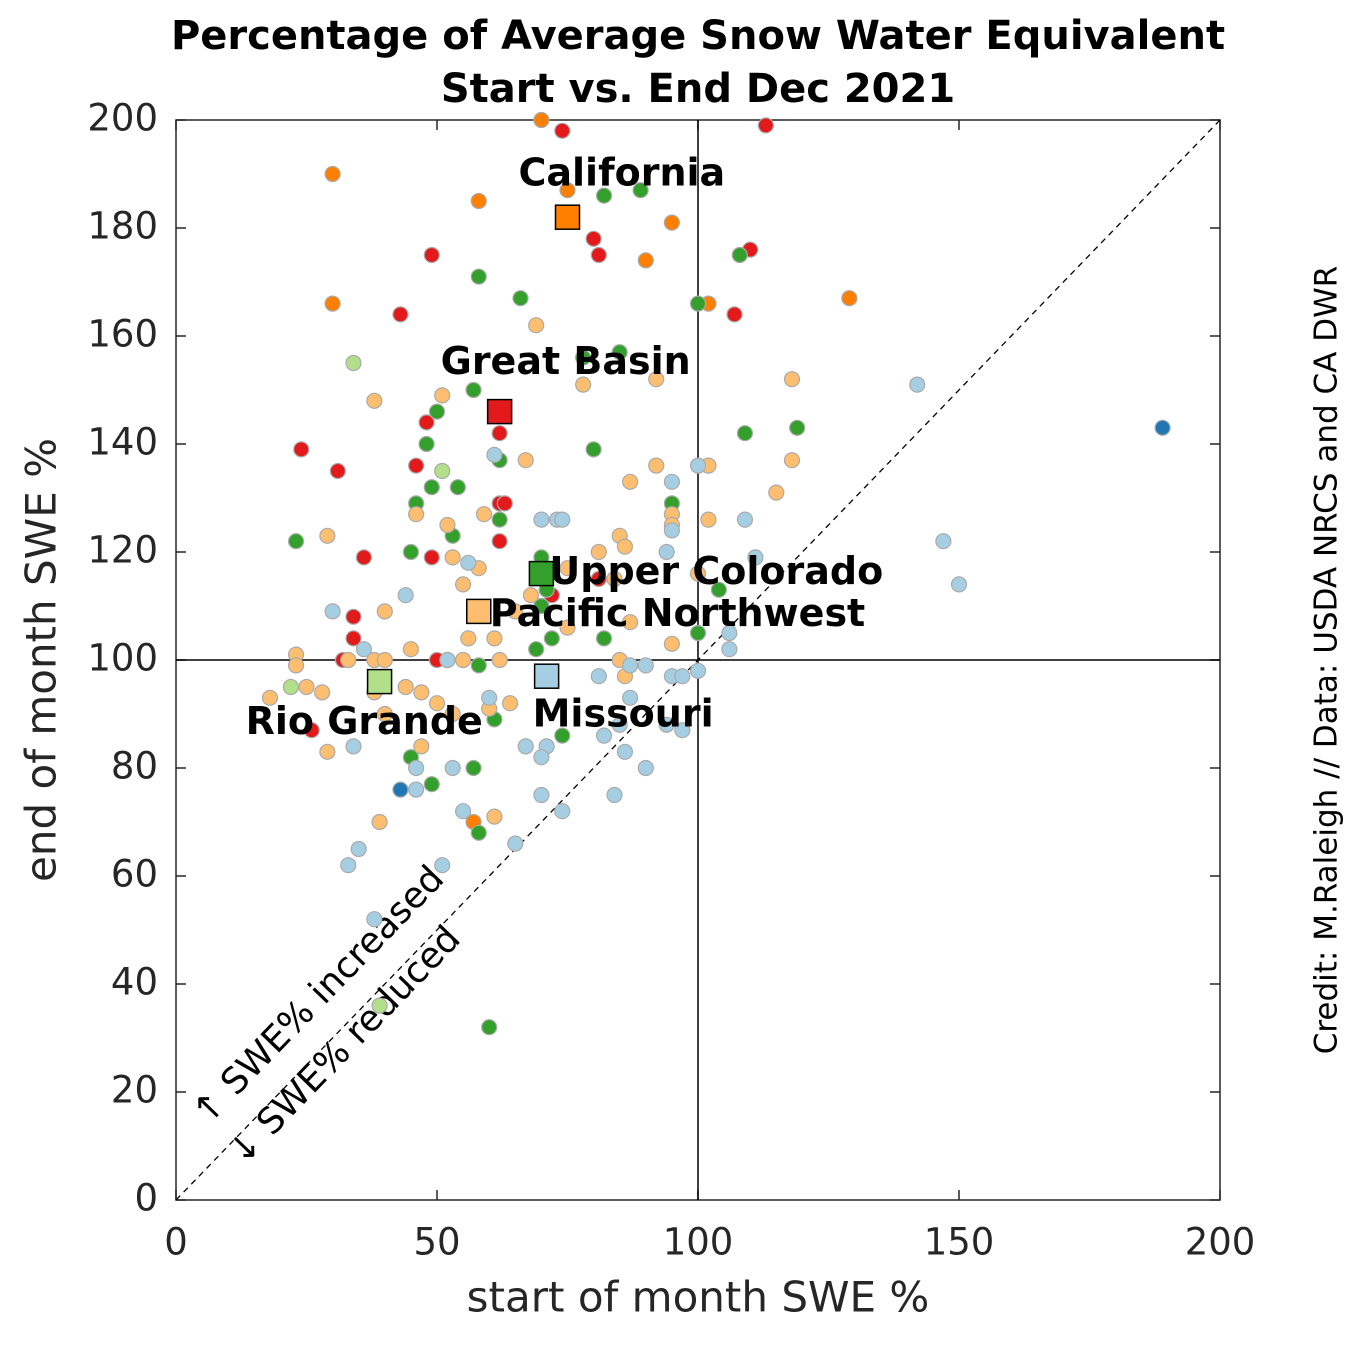 The image size is (1350, 1350). I want to click on x-axis-label: start of month SWE %, so click(698, 1297).